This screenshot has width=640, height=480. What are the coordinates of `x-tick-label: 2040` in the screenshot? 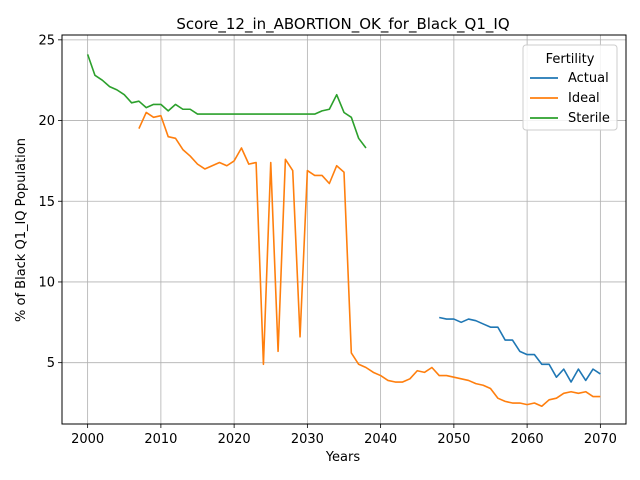 It's located at (380, 439).